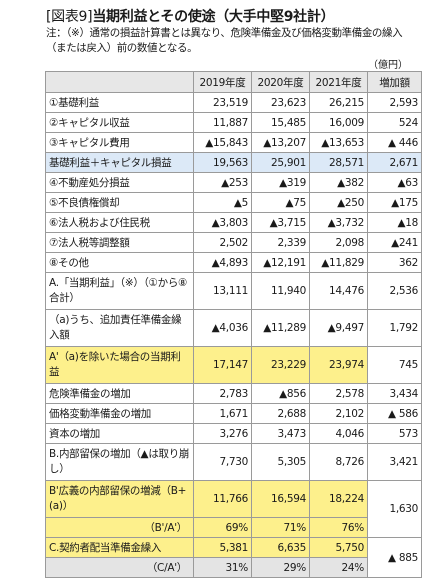 The width and height of the screenshot is (448, 578). I want to click on table-row: ③キャピタル費用 ▲15,843 ▲13,207 ▲13,653 ▲ 446, so click(233, 142).